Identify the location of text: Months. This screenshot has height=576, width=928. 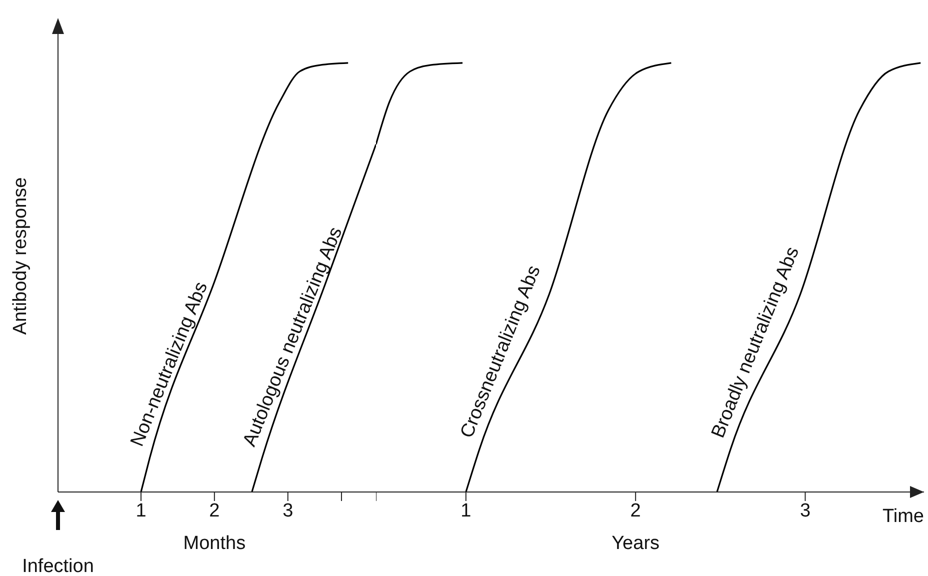
(214, 543).